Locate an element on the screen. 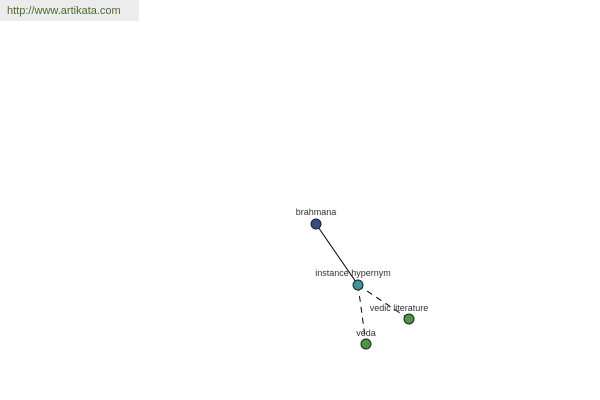 Image resolution: width=600 pixels, height=400 pixels. edge-instance-hypernym-vedic-literature is located at coordinates (383, 302).